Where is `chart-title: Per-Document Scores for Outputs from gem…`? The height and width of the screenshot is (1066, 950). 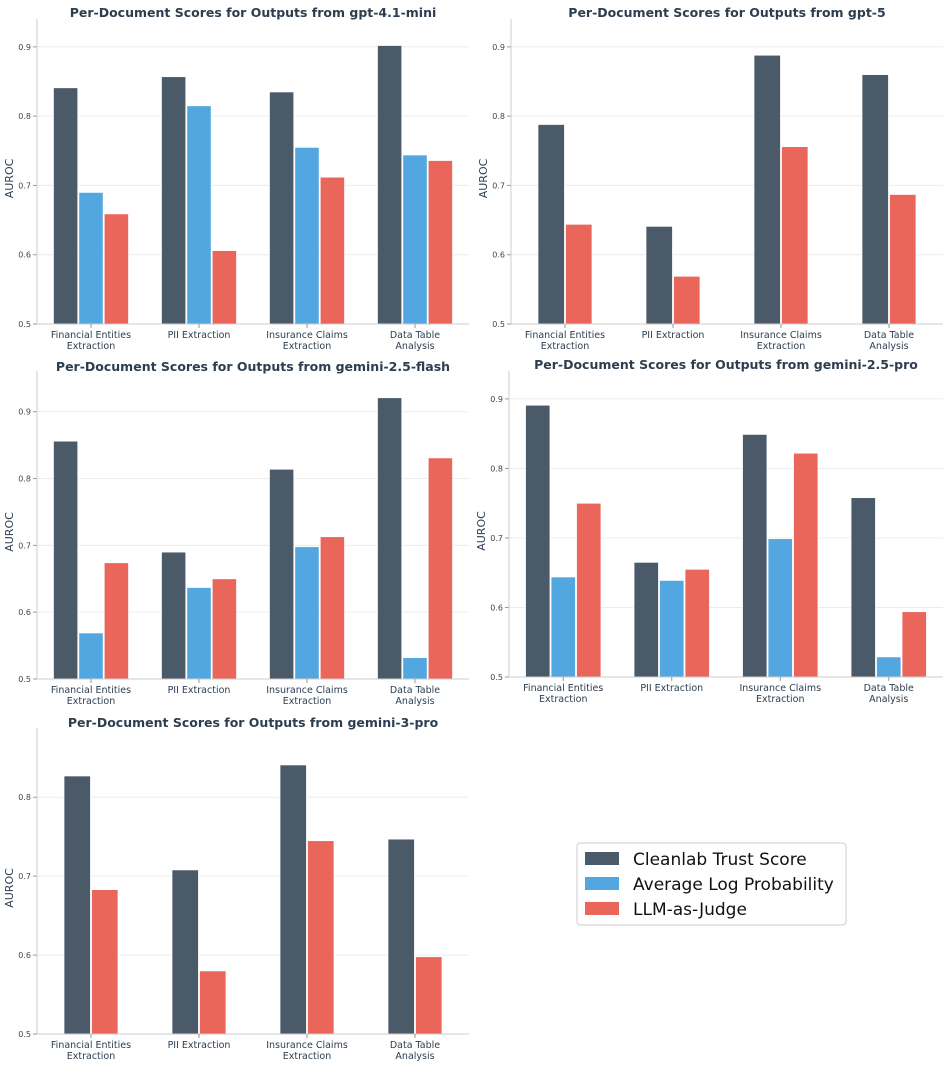
chart-title: Per-Document Scores for Outputs from gem… is located at coordinates (253, 722).